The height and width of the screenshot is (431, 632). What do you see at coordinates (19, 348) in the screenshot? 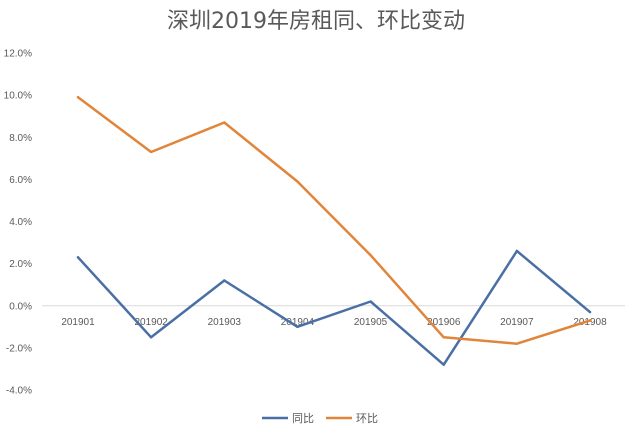
I see `y-tick-label: -2.0%` at bounding box center [19, 348].